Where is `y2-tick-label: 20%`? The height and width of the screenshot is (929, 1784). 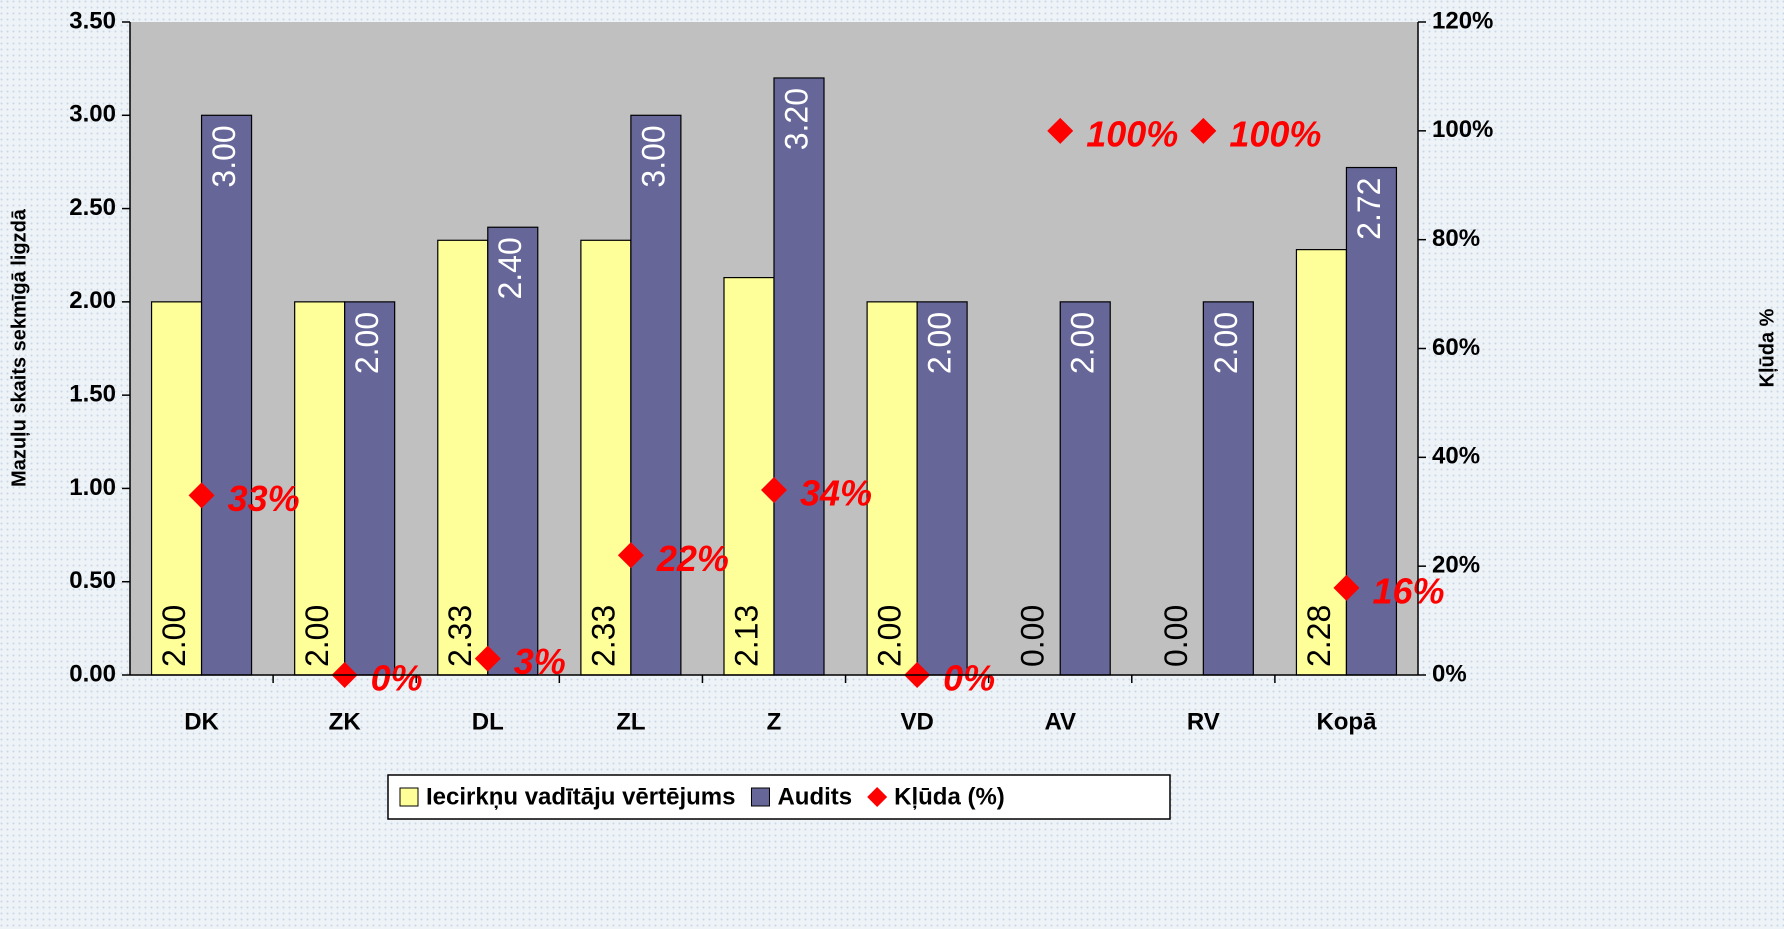
y2-tick-label: 20% is located at coordinates (1456, 565).